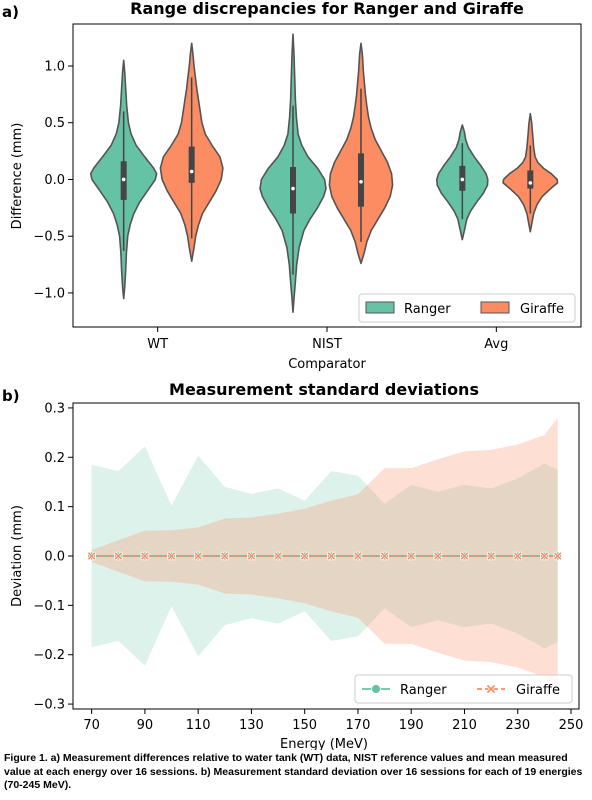 Image resolution: width=592 pixels, height=800 pixels. What do you see at coordinates (123, 179) in the screenshot?
I see `median-dot-ranger-wt` at bounding box center [123, 179].